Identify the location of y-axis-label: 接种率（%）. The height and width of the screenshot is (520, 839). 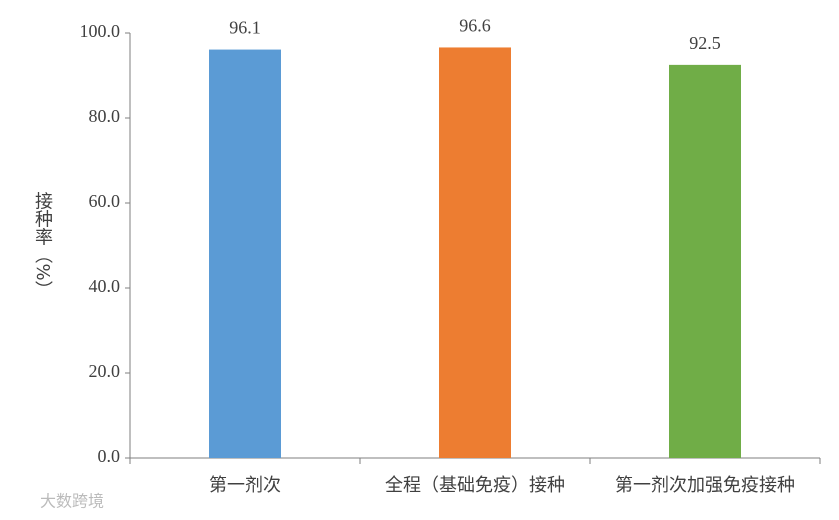
(42, 244).